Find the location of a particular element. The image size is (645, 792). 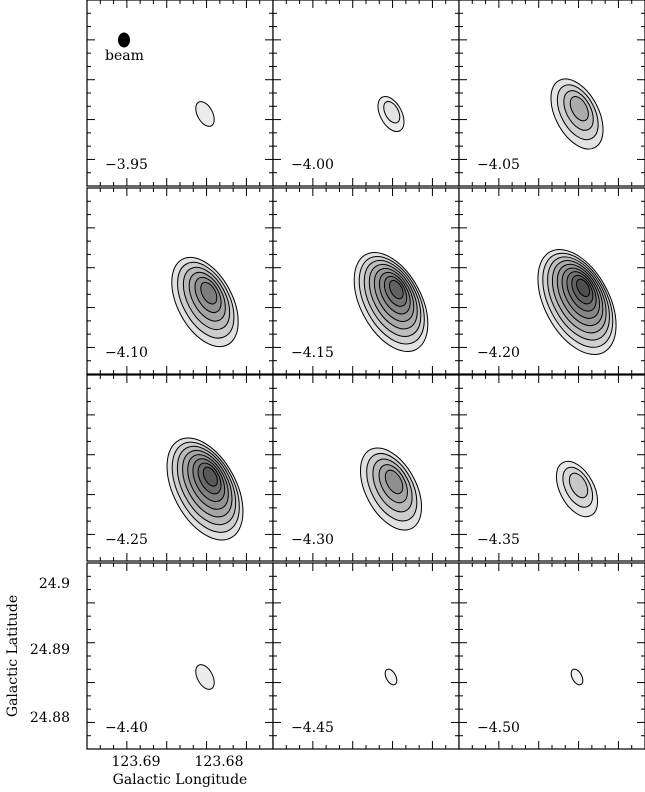

y-tick-label-3: 24.88 is located at coordinates (50, 718).